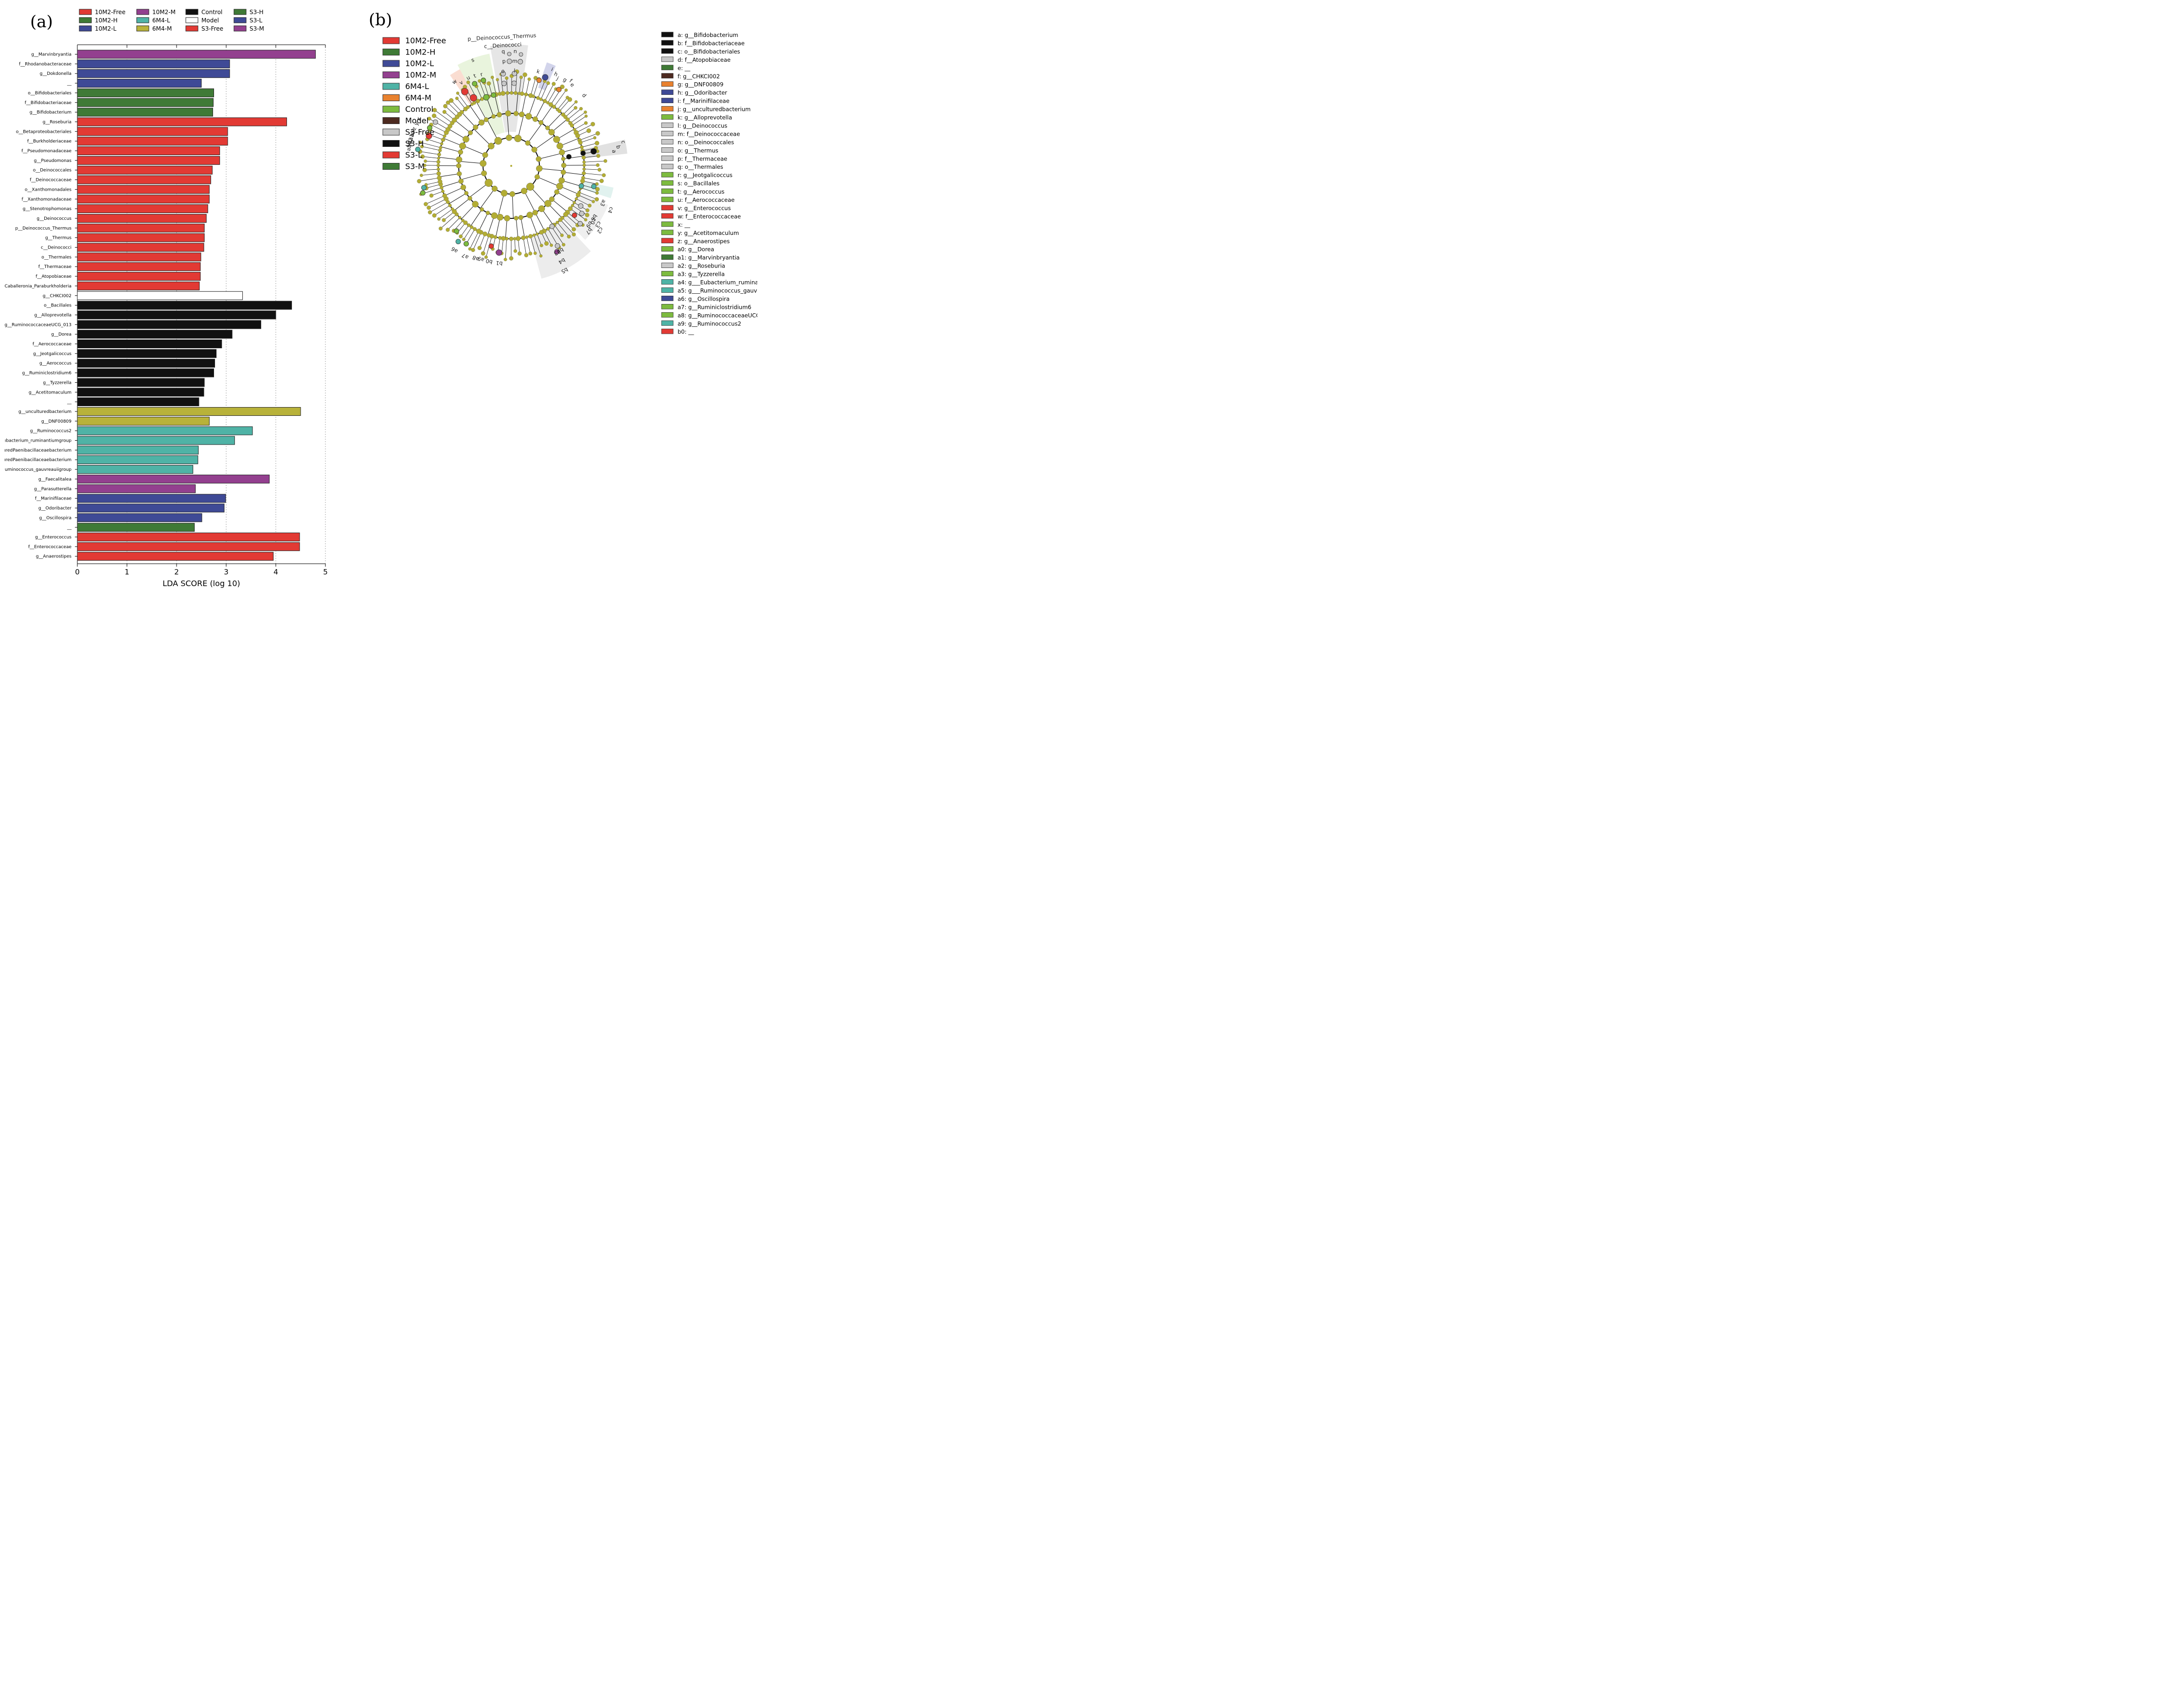  What do you see at coordinates (48, 189) in the screenshot?
I see `bar-label: o__Xanthomonadales` at bounding box center [48, 189].